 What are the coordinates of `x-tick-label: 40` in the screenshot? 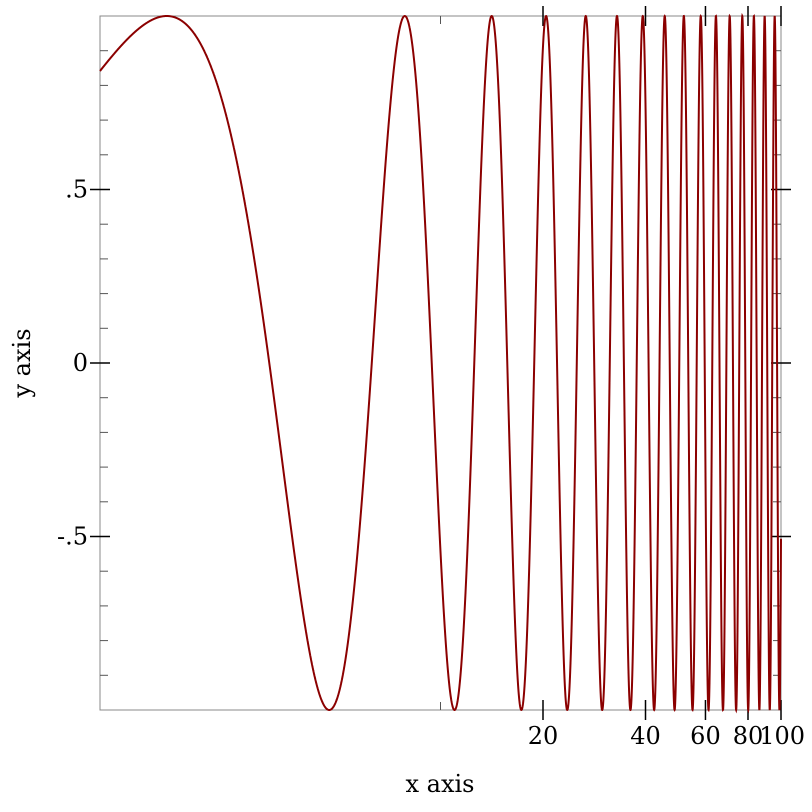 It's located at (645, 736).